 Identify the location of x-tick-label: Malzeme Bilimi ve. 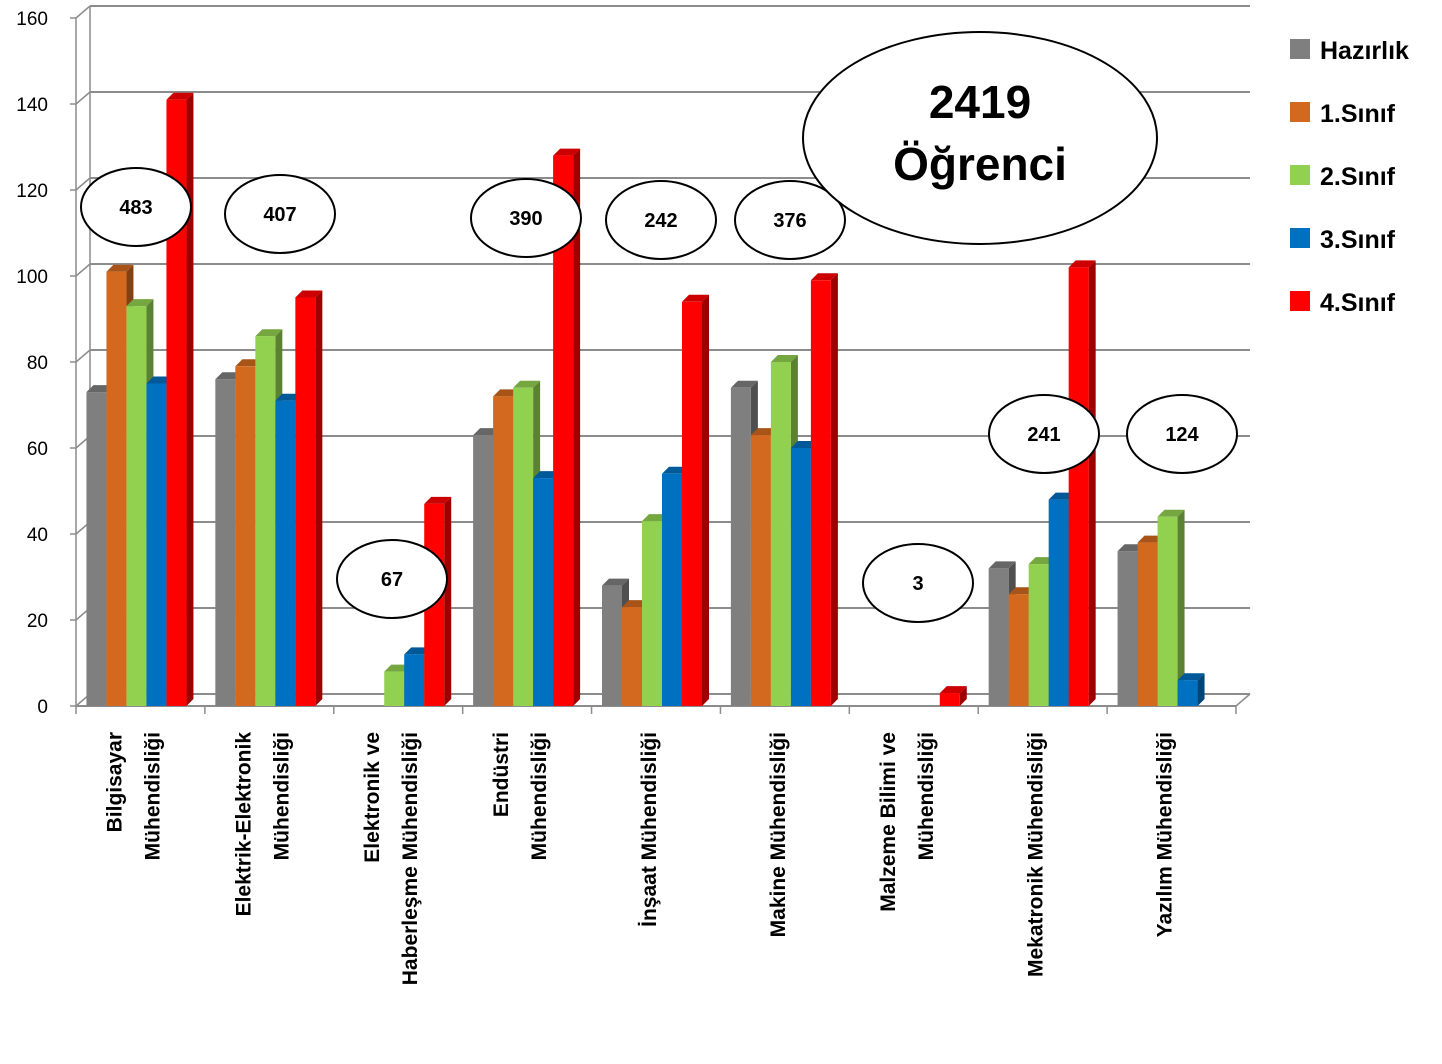
(888, 822).